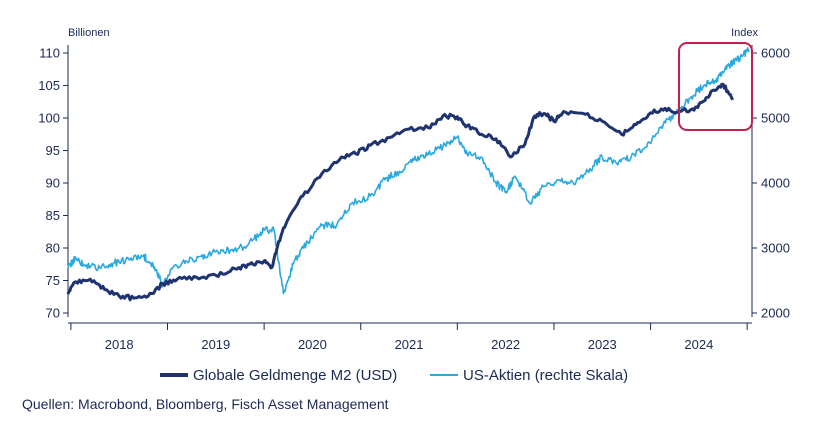 The width and height of the screenshot is (814, 429). I want to click on left-tick-label: 90, so click(53, 183).